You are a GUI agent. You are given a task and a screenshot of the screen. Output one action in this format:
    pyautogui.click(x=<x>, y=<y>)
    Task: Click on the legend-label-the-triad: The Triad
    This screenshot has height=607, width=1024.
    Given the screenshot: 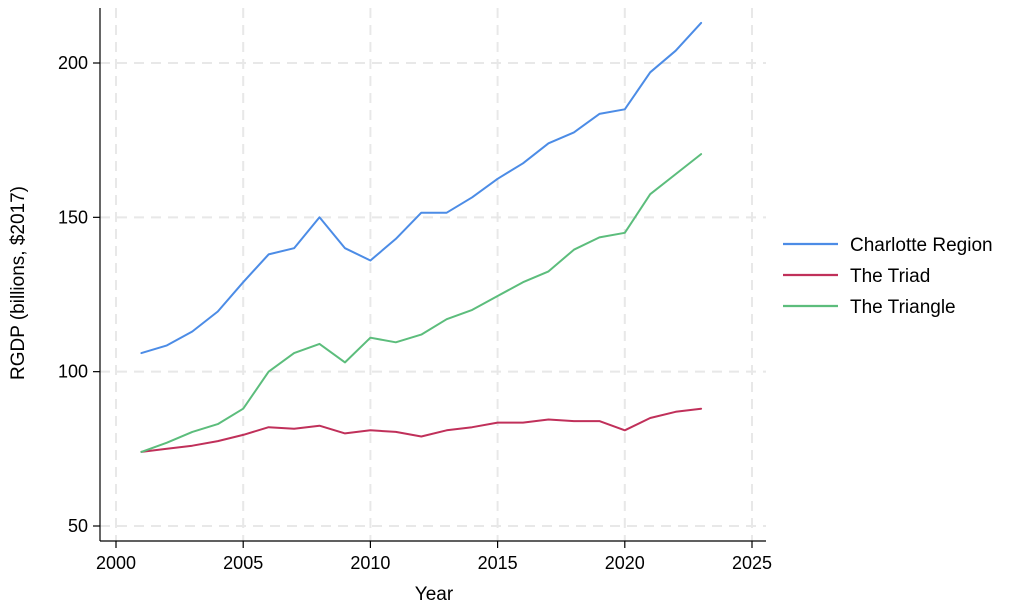 What is the action you would take?
    pyautogui.click(x=890, y=276)
    